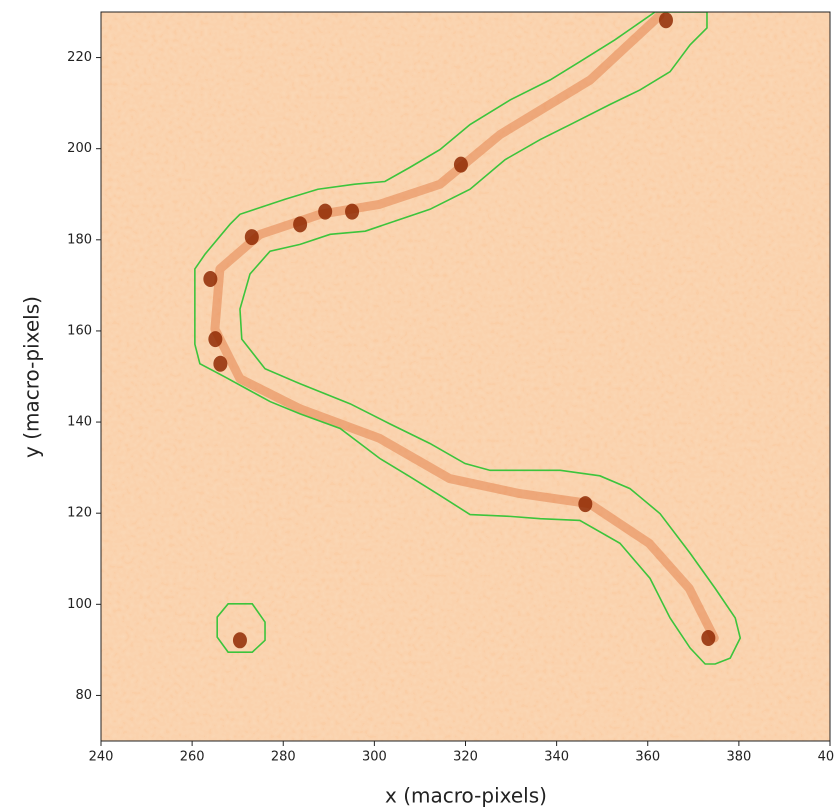  Describe the element at coordinates (79, 604) in the screenshot. I see `y-tick-label: 100` at that location.